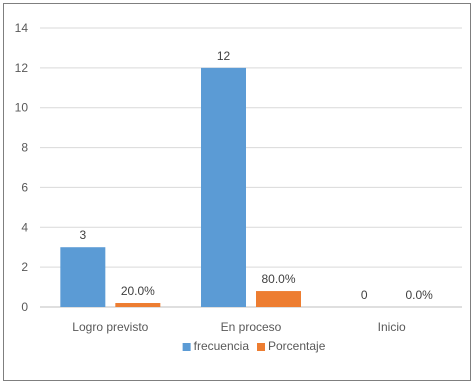 Image resolution: width=476 pixels, height=386 pixels. Describe the element at coordinates (82, 235) in the screenshot. I see `data-label-frecuencia-0: 3` at that location.